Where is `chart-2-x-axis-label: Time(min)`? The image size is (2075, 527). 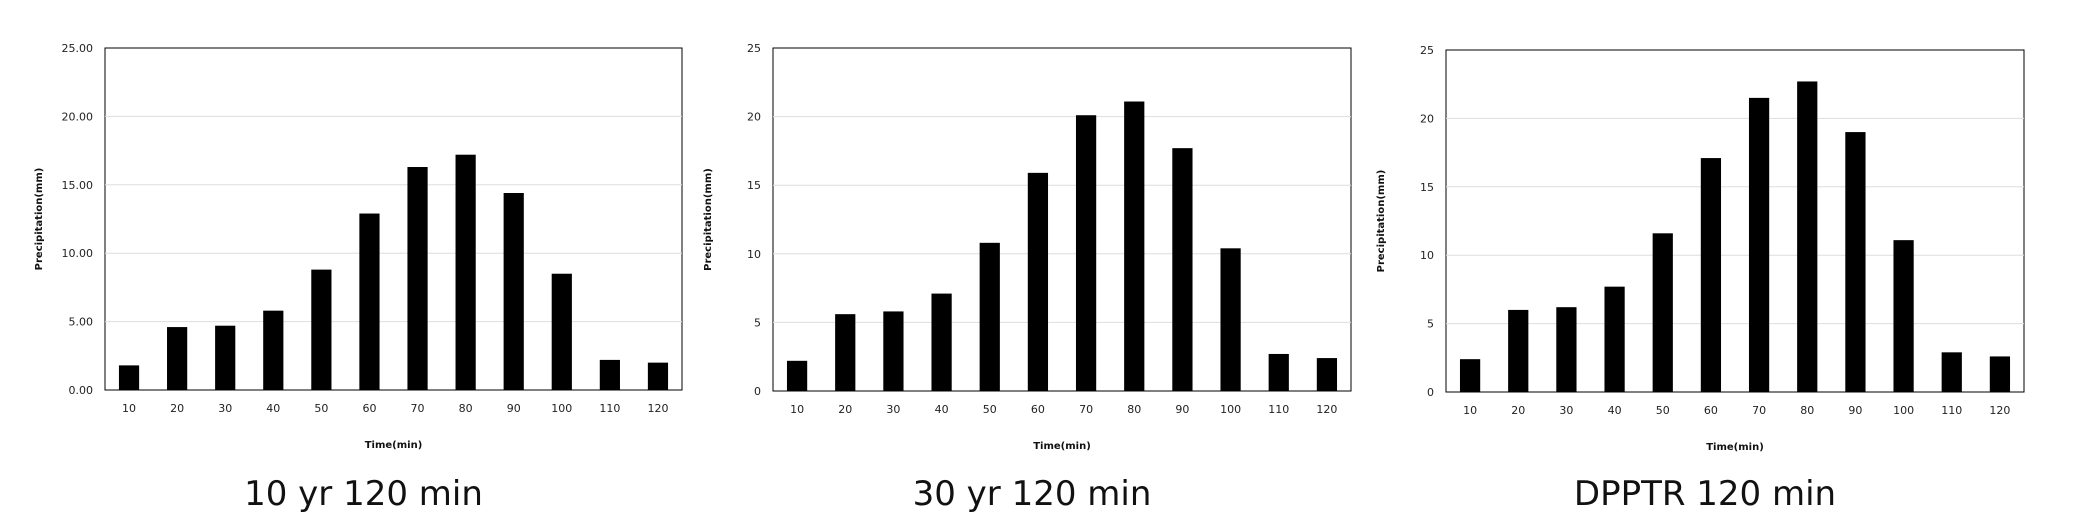
chart-2-x-axis-label: Time(min) is located at coordinates (1062, 446).